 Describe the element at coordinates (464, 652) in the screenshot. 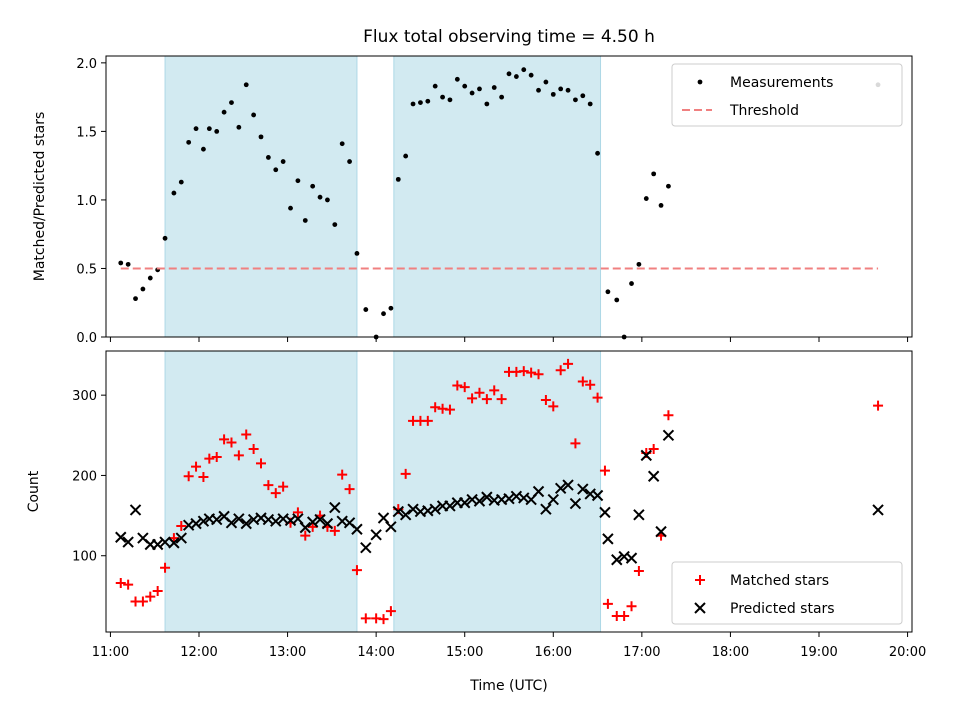

I see `x-tick-label: 15:00` at that location.